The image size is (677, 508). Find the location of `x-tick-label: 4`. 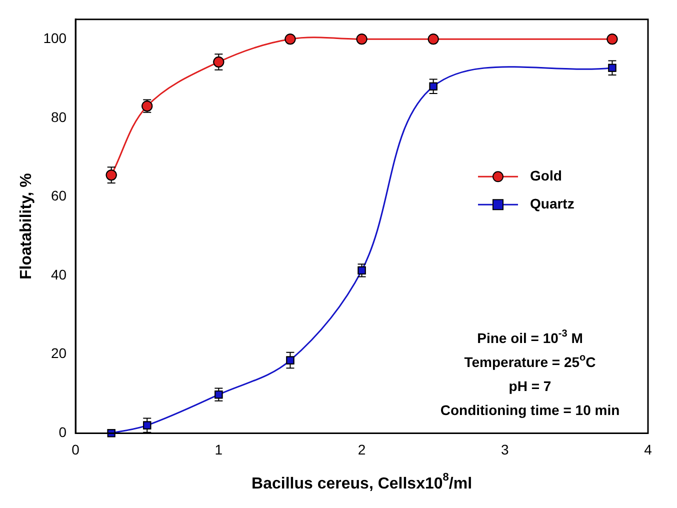

x-tick-label: 4 is located at coordinates (648, 449).